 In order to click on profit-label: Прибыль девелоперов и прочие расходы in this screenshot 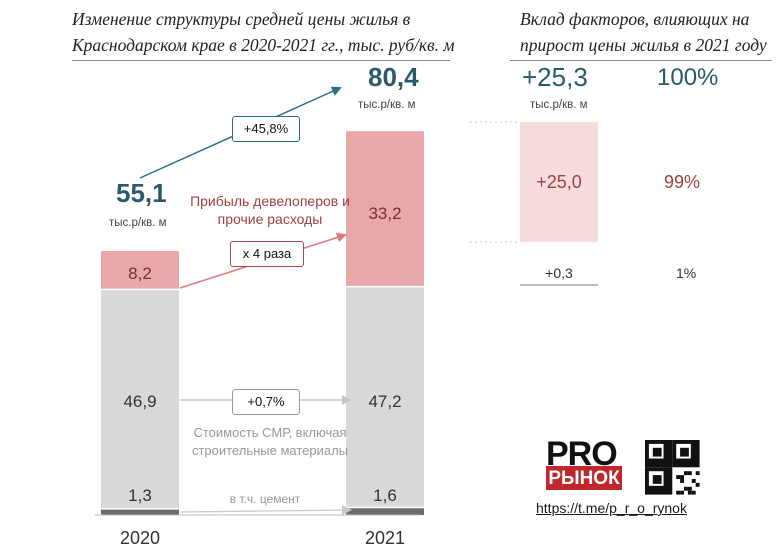, I will do `click(270, 210)`.